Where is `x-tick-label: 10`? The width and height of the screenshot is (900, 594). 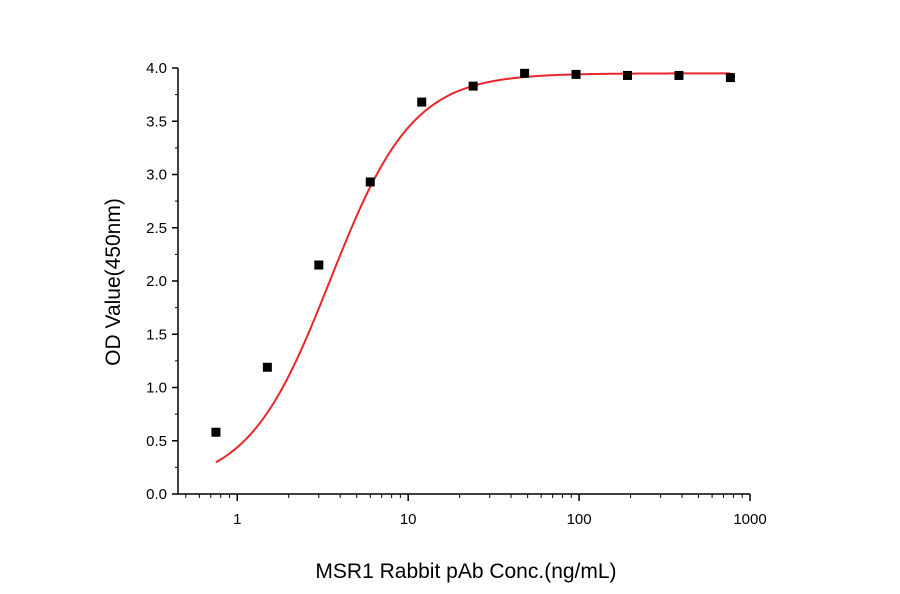
x-tick-label: 10 is located at coordinates (408, 519).